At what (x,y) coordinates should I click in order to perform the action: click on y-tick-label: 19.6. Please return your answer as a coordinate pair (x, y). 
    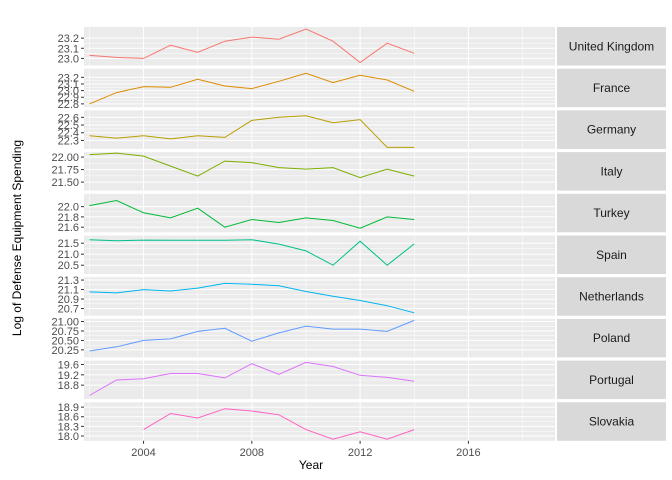
    Looking at the image, I should click on (68, 365).